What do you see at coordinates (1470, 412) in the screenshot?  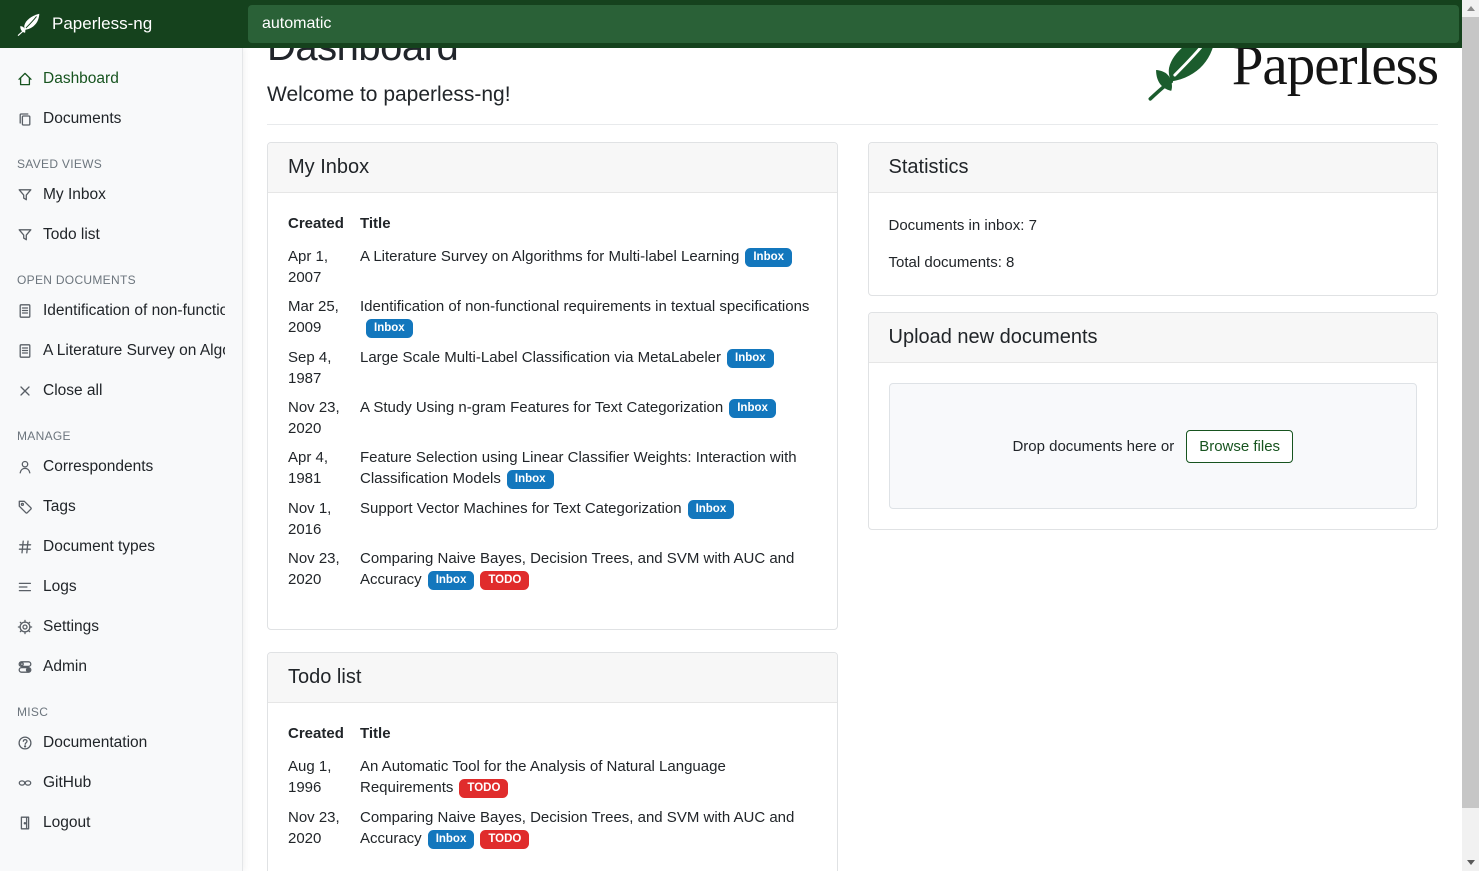 I see `scrollbar-thumb` at bounding box center [1470, 412].